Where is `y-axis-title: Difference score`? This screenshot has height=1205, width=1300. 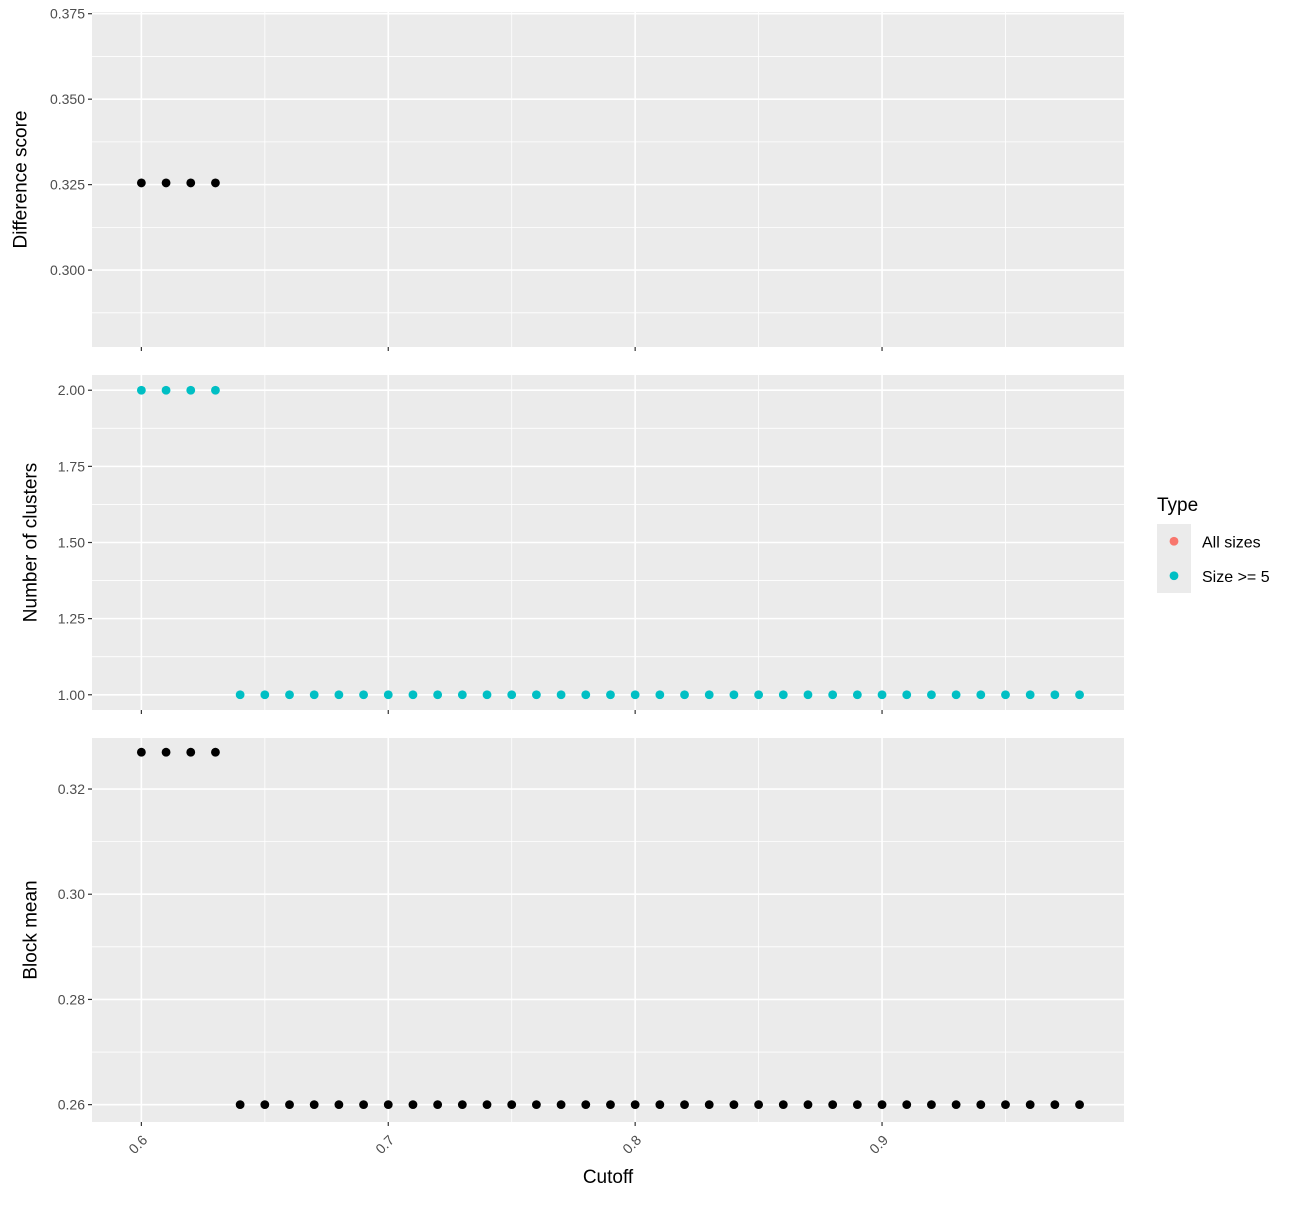
y-axis-title: Difference score is located at coordinates (21, 180).